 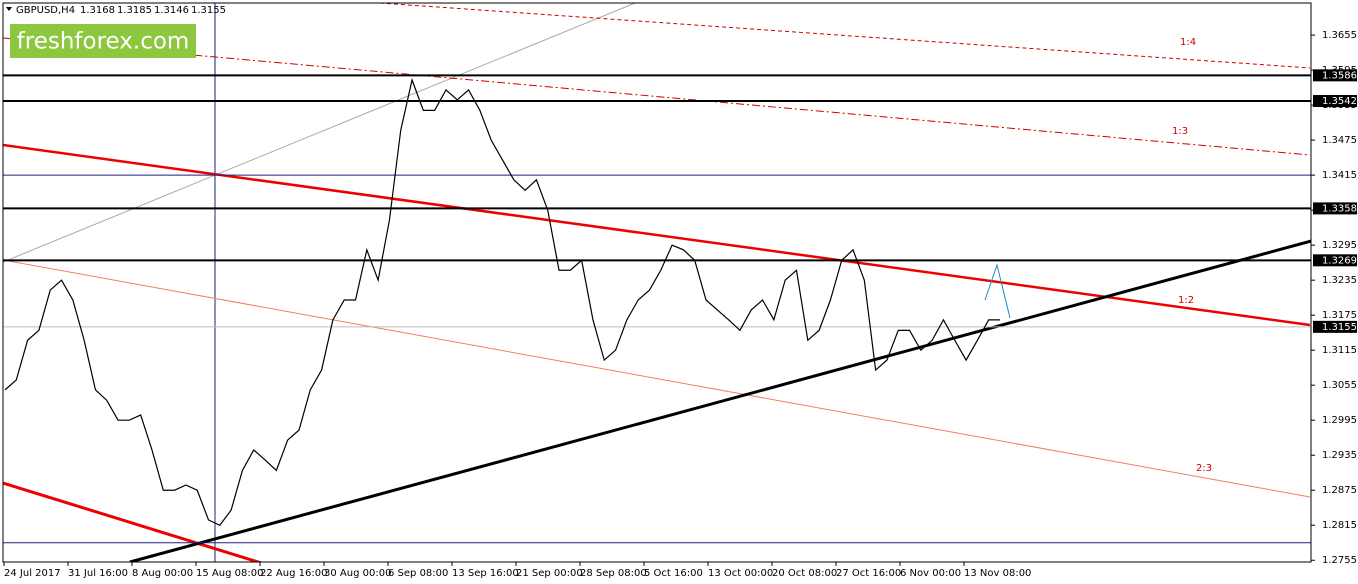 I want to click on y-tick-label: 1.3175, so click(x=1339, y=315).